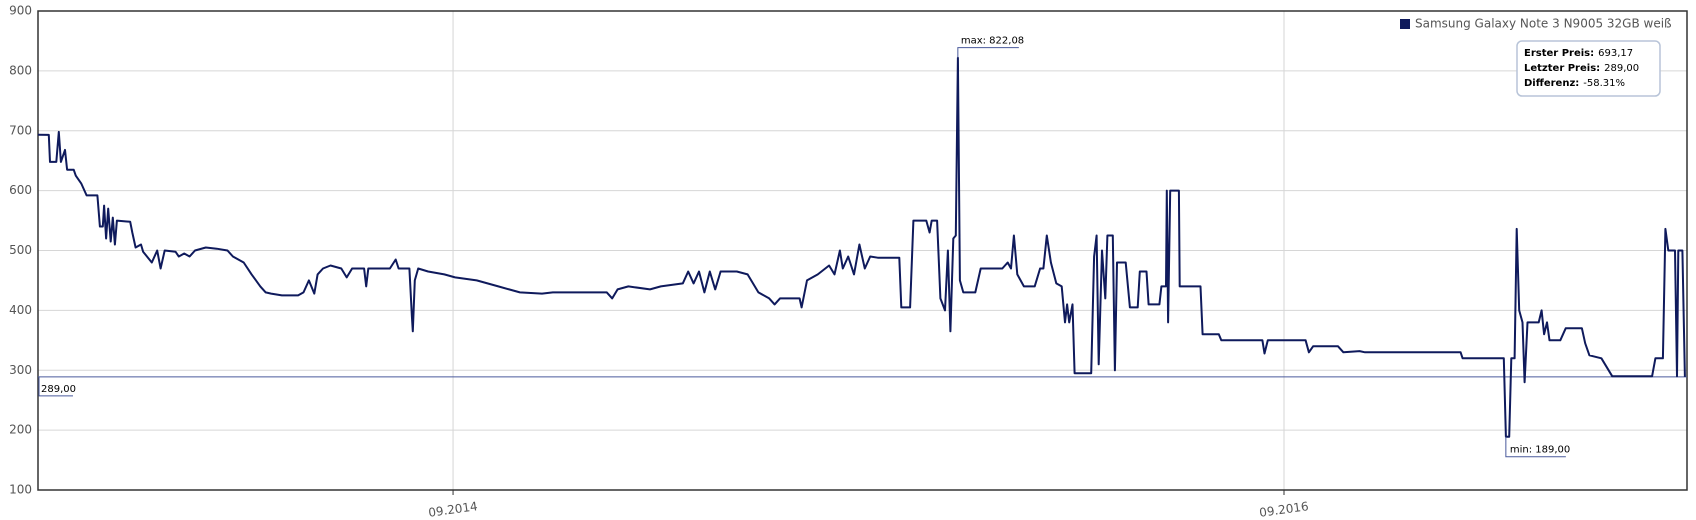 The height and width of the screenshot is (520, 1696). Describe the element at coordinates (20, 70) in the screenshot. I see `y-tick-label: 800` at that location.